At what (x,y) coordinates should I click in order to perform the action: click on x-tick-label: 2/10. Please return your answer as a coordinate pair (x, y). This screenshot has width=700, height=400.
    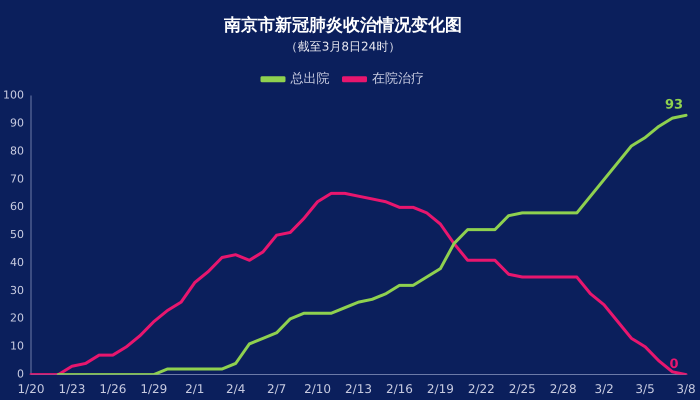
    Looking at the image, I should click on (318, 389).